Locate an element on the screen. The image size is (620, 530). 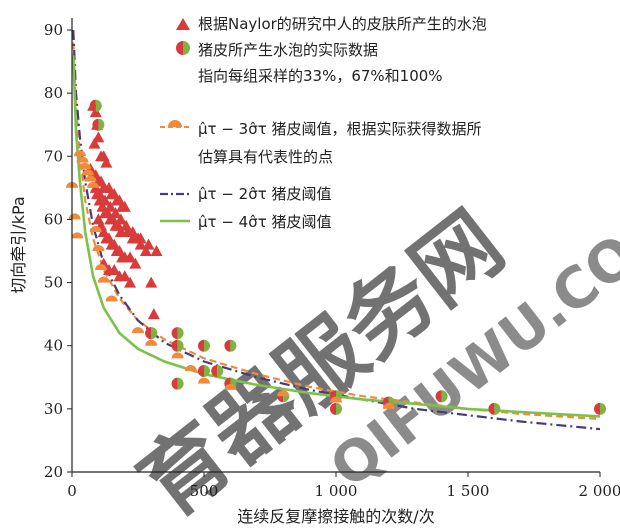
legend-label-4sigma: μ̂τ − 4σ̂τ 猪皮阈值 is located at coordinates (265, 222).